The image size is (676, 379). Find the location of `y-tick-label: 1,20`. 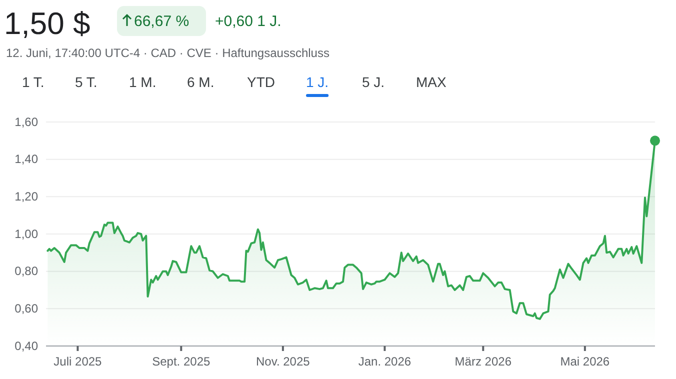

y-tick-label: 1,20 is located at coordinates (26, 197).